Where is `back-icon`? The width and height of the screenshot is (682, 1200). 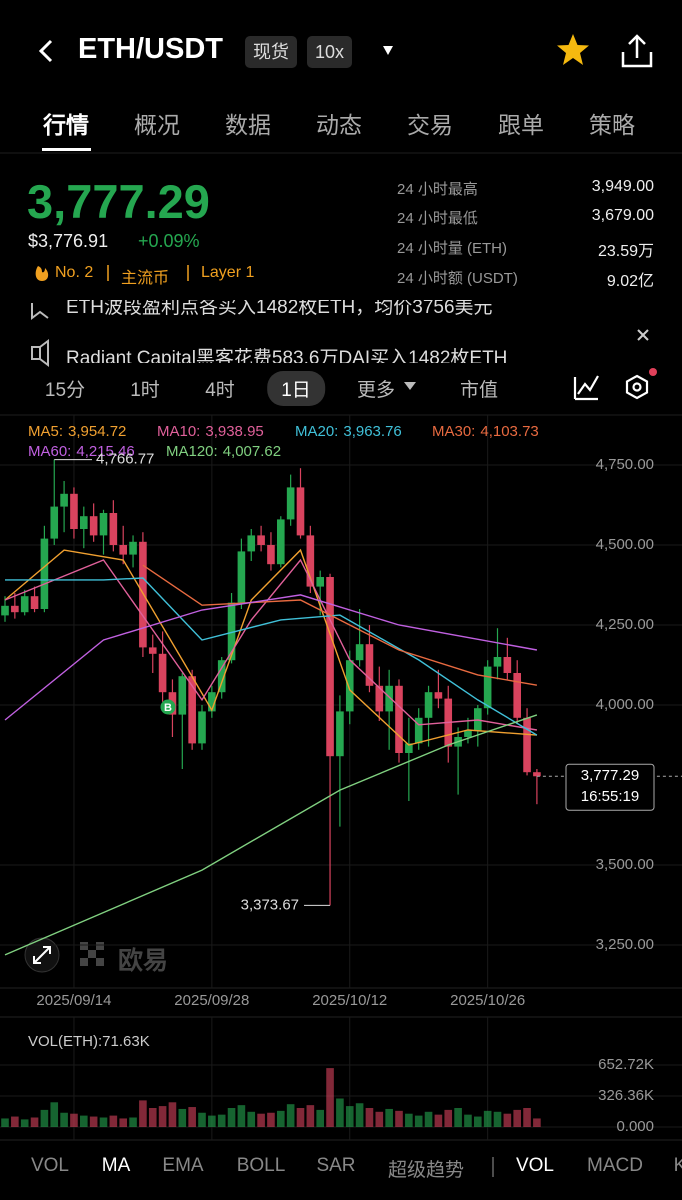
back-icon is located at coordinates (45, 51).